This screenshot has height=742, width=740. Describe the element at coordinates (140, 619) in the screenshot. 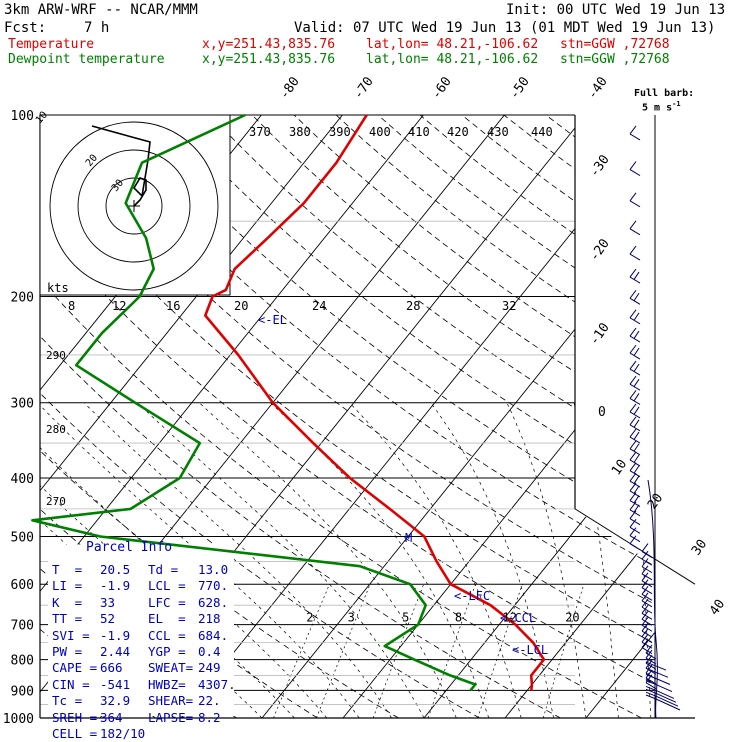

I see `parcel-info-row: TT = 52 EL = 218` at that location.